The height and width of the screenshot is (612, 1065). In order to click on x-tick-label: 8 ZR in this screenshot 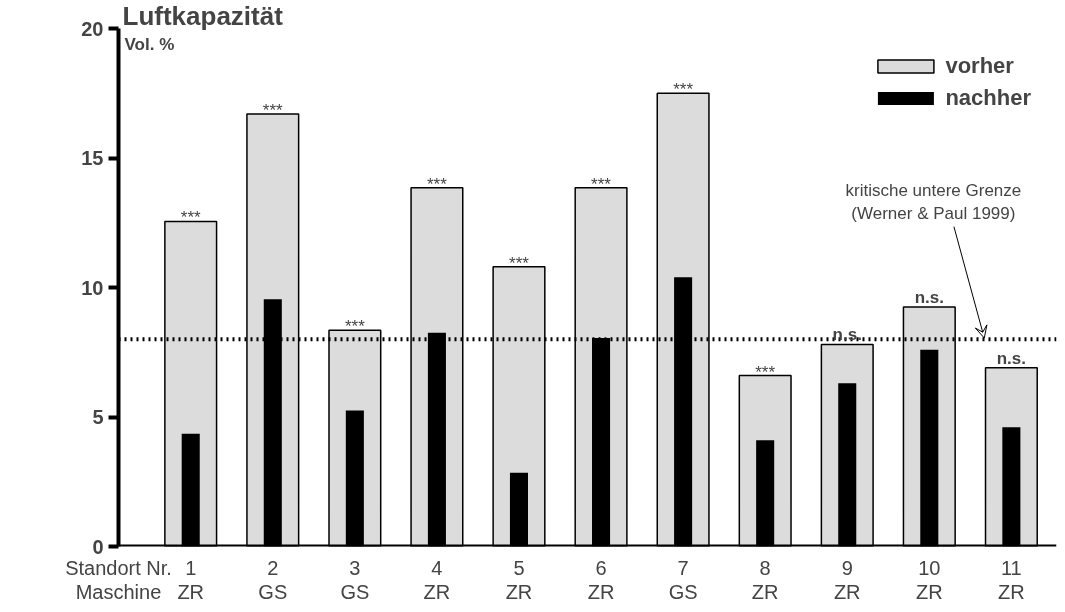, I will do `click(765, 579)`.